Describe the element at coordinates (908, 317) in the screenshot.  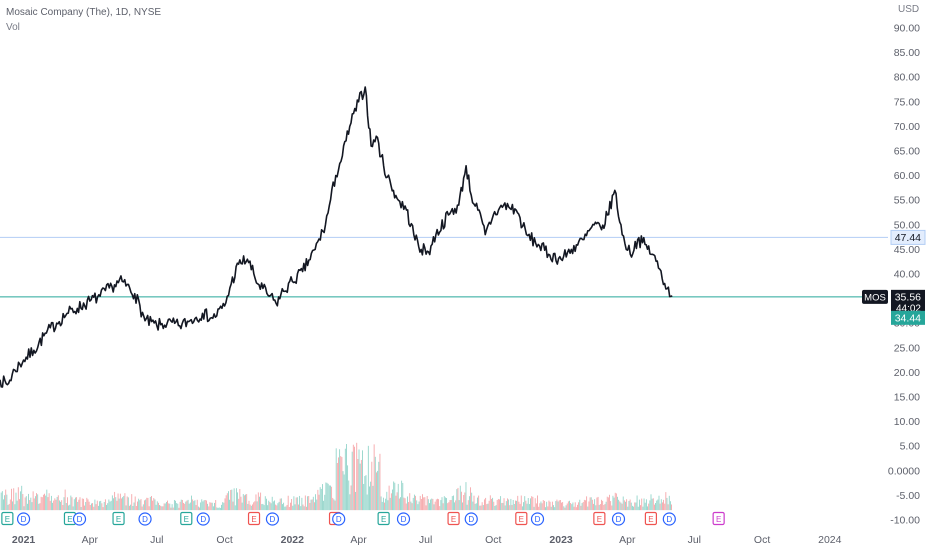
I see `support-level-badge` at that location.